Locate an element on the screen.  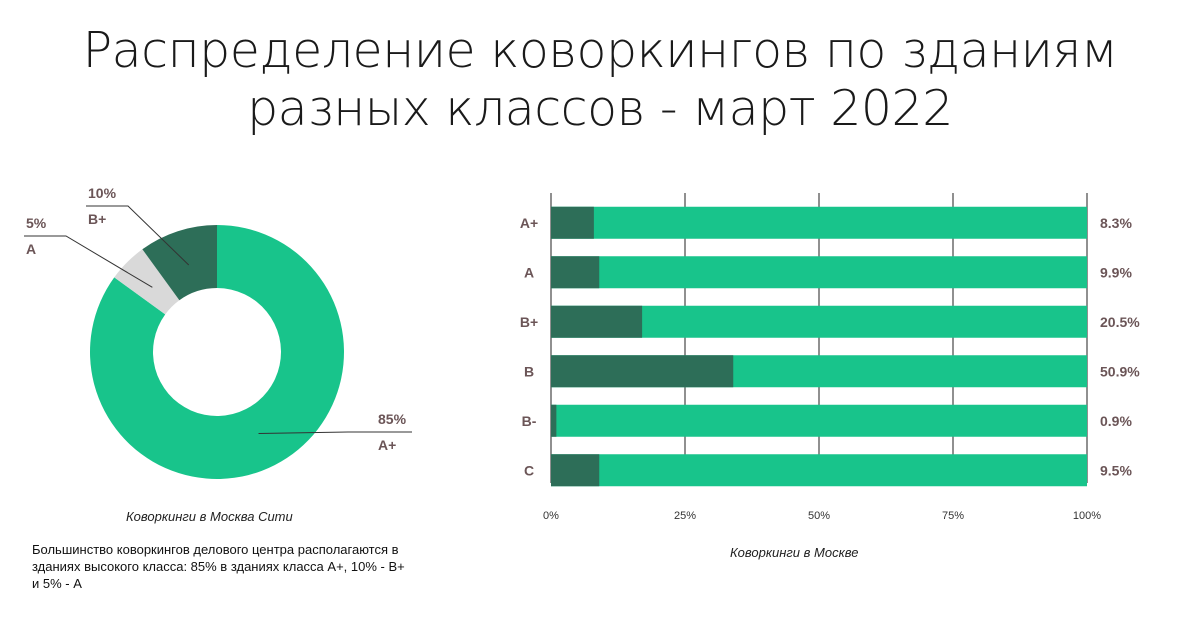
donut-value-label-a: 5% is located at coordinates (36, 223).